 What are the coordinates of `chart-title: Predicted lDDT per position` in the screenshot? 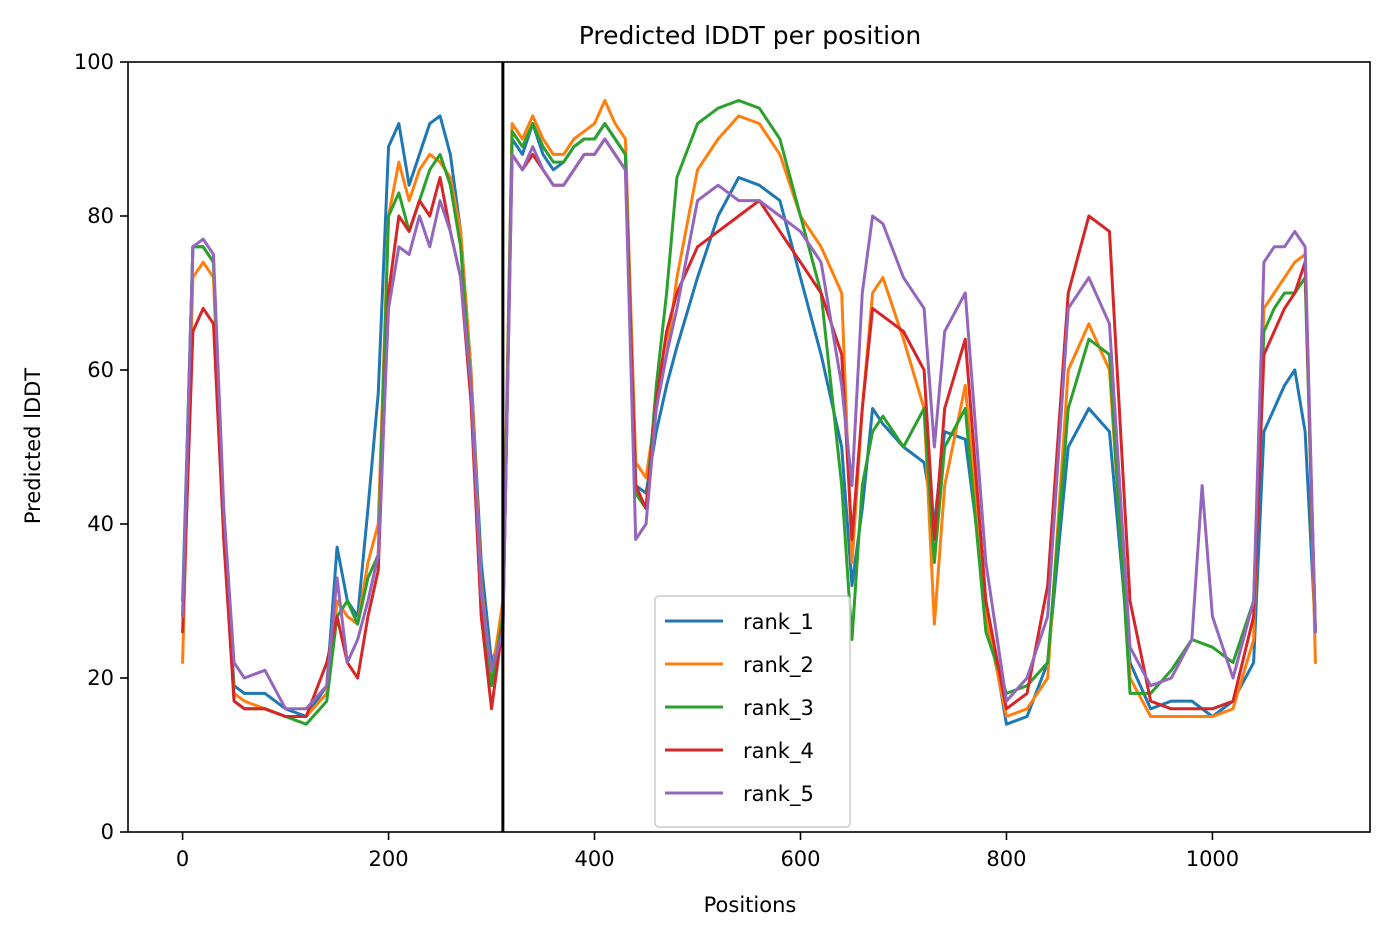 It's located at (750, 35).